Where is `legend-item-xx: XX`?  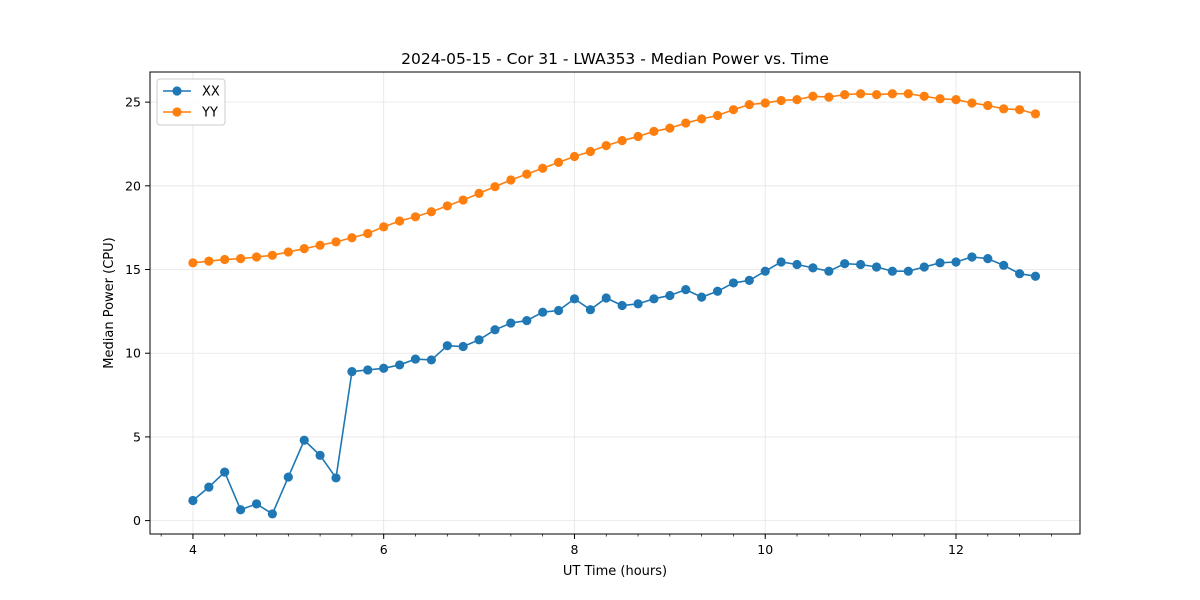
legend-item-xx: XX is located at coordinates (191, 92).